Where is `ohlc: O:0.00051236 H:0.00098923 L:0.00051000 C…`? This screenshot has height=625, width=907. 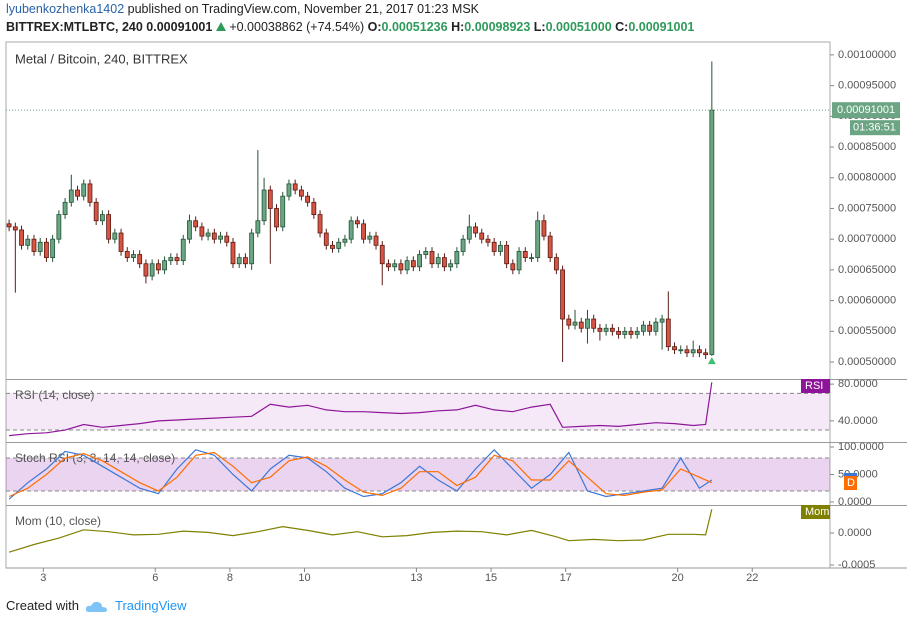
ohlc: O:0.00051236 H:0.00098923 L:0.00051000 C… is located at coordinates (531, 27).